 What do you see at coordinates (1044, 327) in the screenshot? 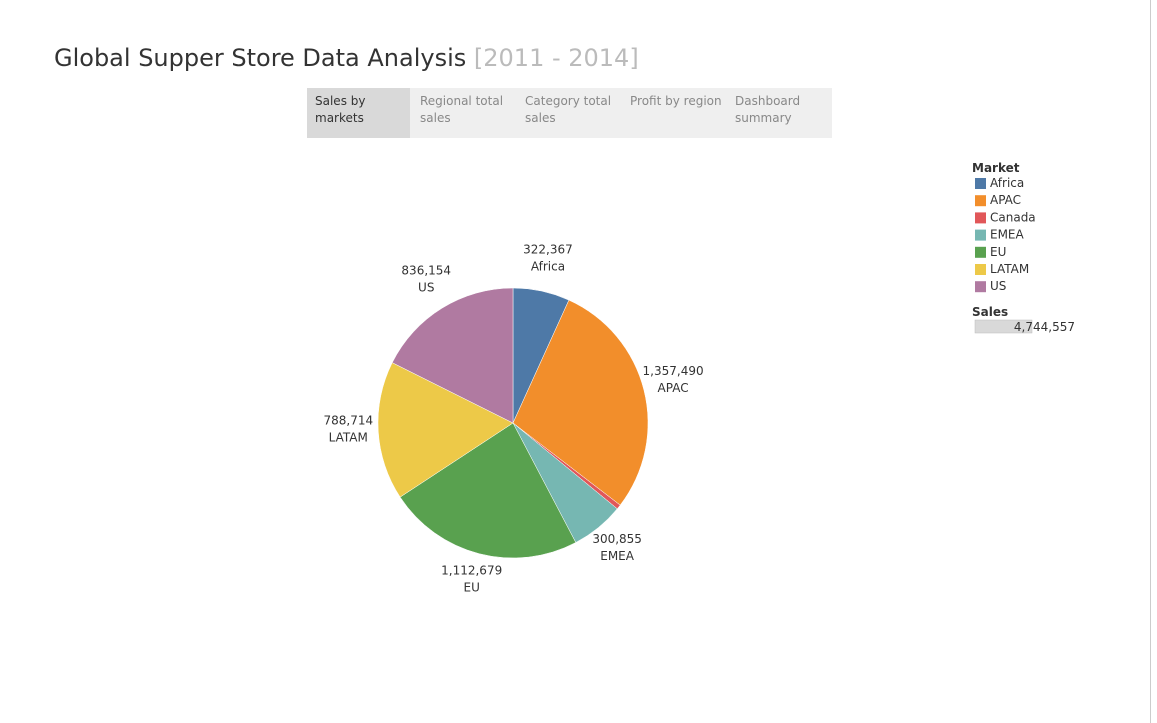
I see `size-legend-label: 4,744,557` at bounding box center [1044, 327].